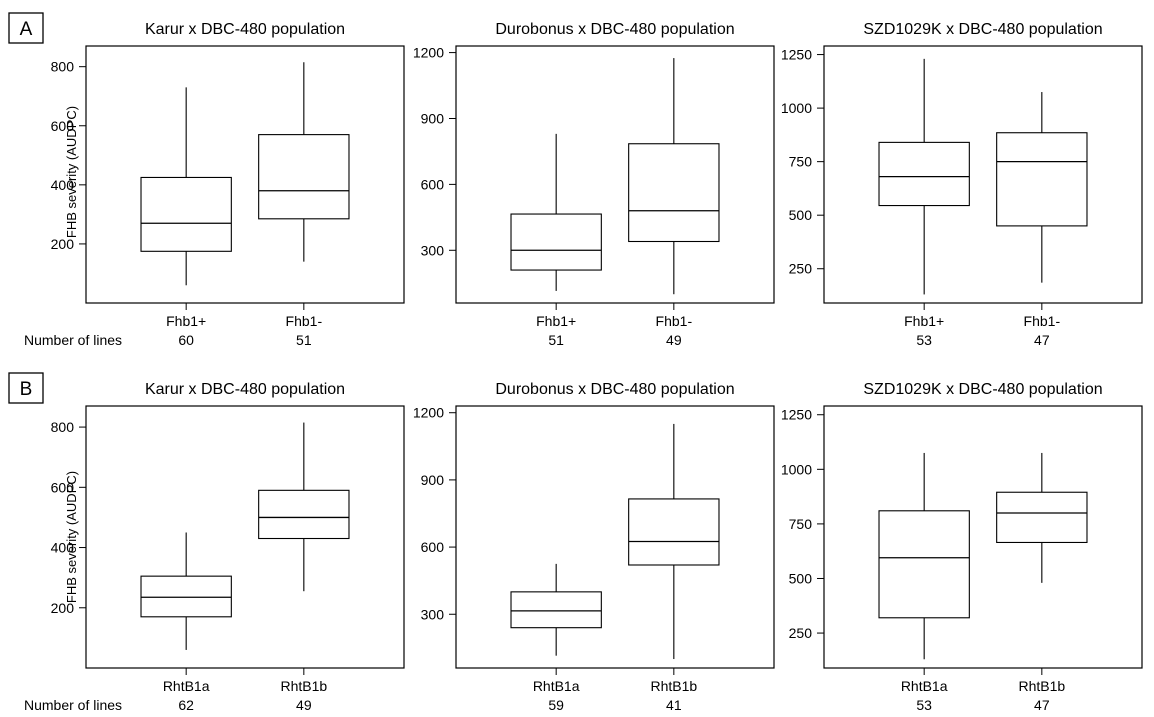  I want to click on panel-label-a: A, so click(26, 28).